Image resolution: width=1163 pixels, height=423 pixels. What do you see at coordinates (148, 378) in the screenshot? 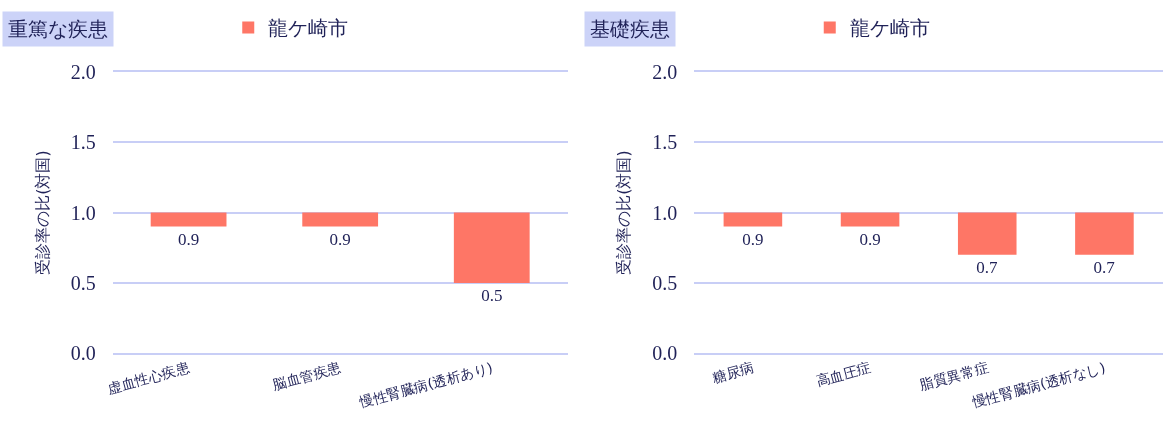
I see `x-tick-label: 虚血性心疾患` at bounding box center [148, 378].